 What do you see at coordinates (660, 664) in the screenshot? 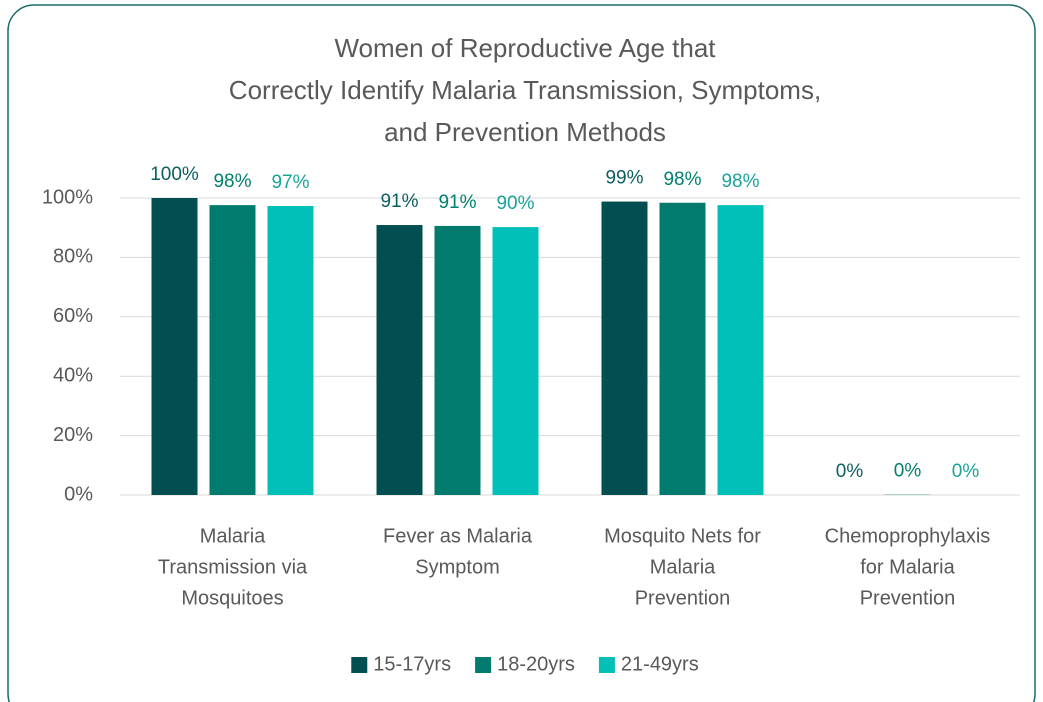
I see `legend-label: 21-49yrs` at bounding box center [660, 664].